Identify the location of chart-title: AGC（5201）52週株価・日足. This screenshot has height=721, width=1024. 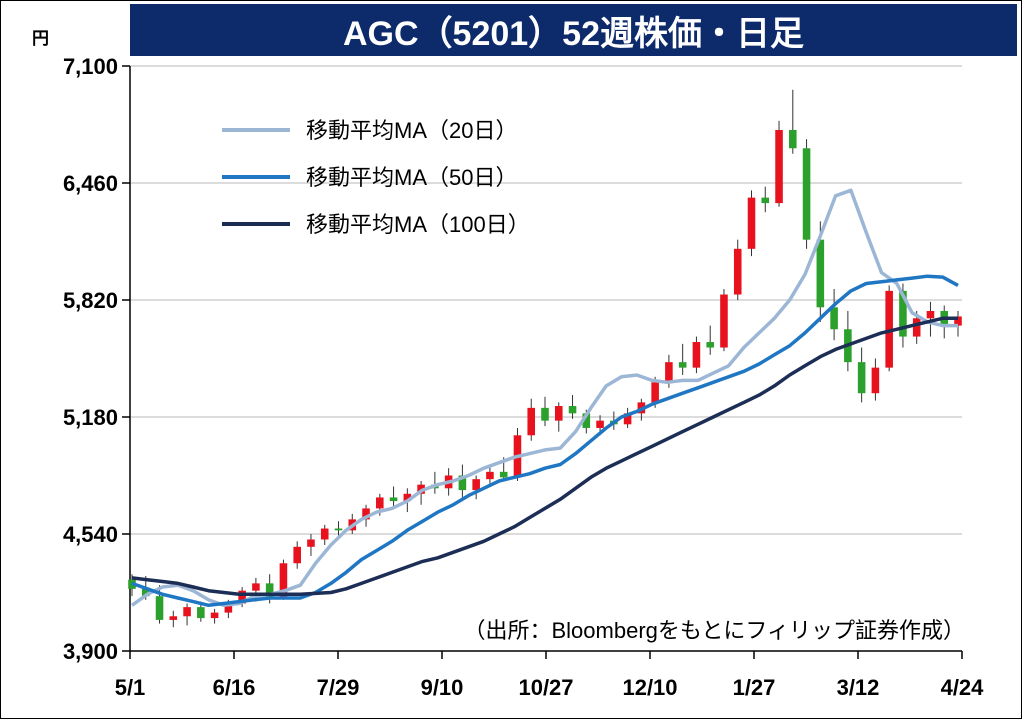
(573, 30).